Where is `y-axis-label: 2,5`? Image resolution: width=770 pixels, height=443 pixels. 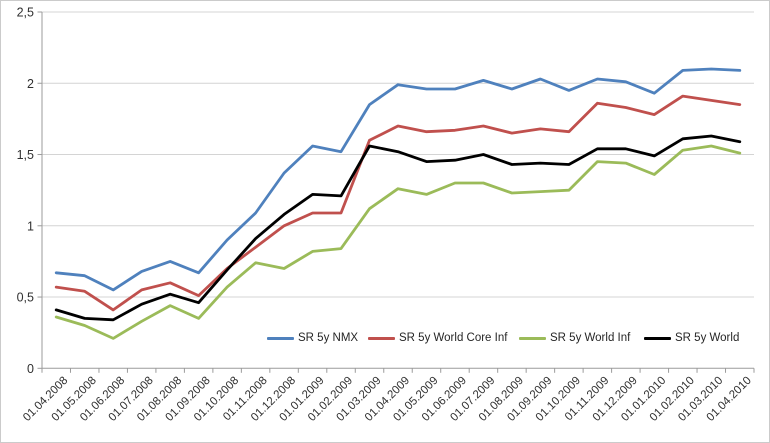 y-axis-label: 2,5 is located at coordinates (25, 13).